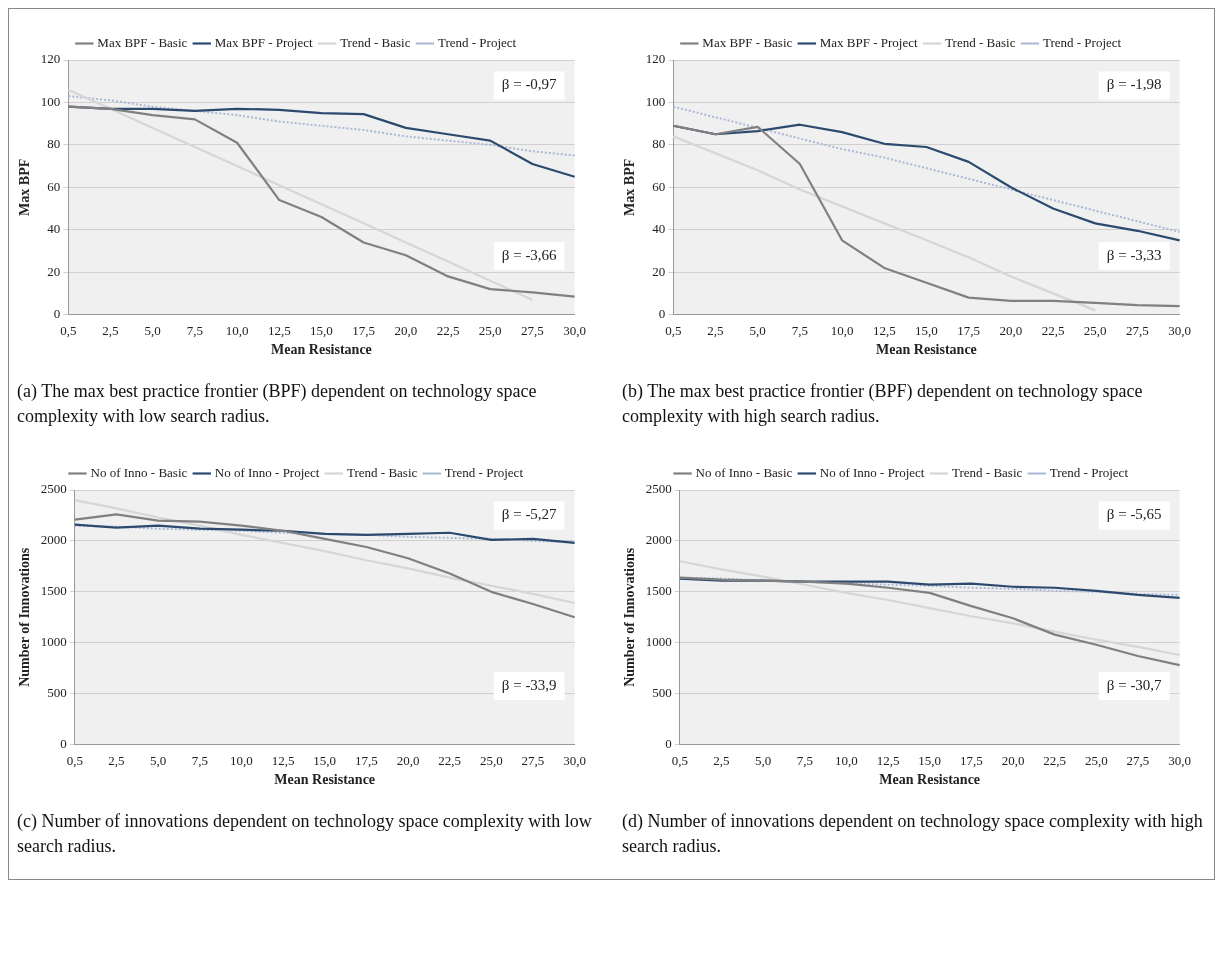 This screenshot has width=1229, height=964. I want to click on text: (d) Number of innovations dependent on technology space complexity with high search radius., so click(912, 834).